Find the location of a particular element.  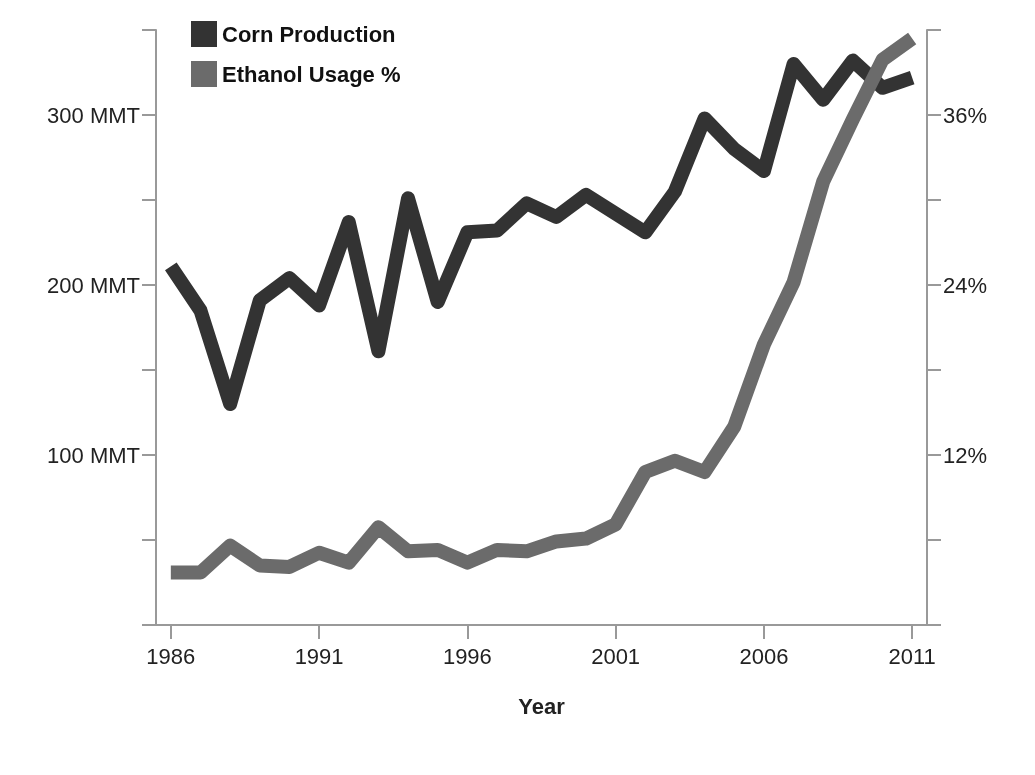

legend-label: Corn Production is located at coordinates (309, 34).